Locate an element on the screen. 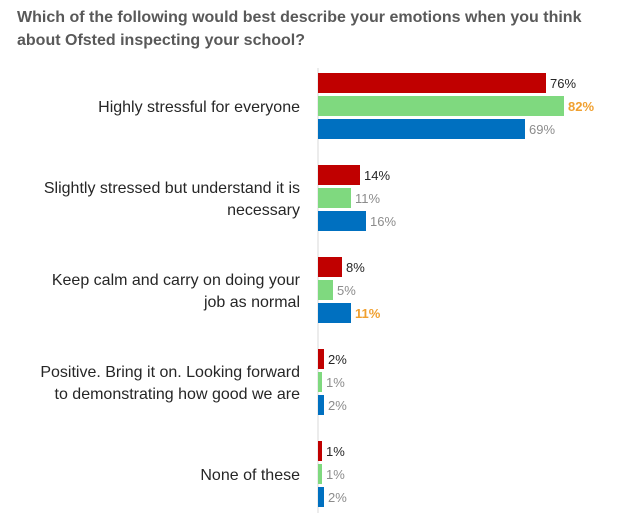 This screenshot has height=513, width=620. category-label-line: None of these is located at coordinates (250, 475).